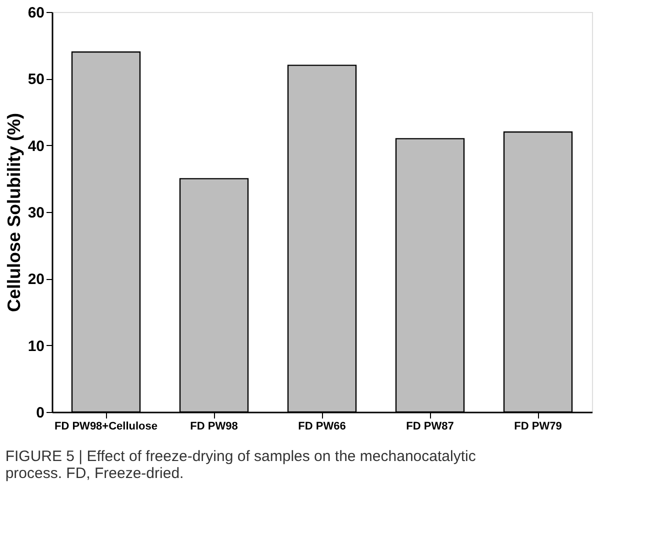  I want to click on x-tick-label: FD PW87, so click(430, 426).